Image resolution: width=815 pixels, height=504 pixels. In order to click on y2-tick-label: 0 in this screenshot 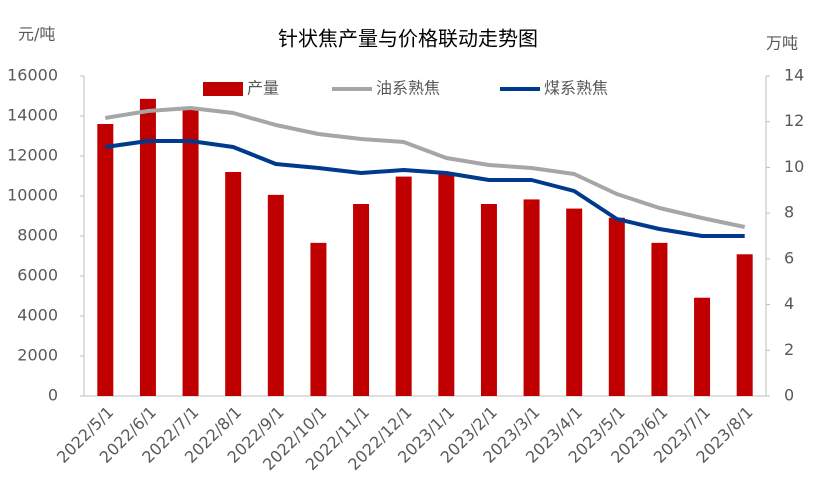, I will do `click(789, 395)`.